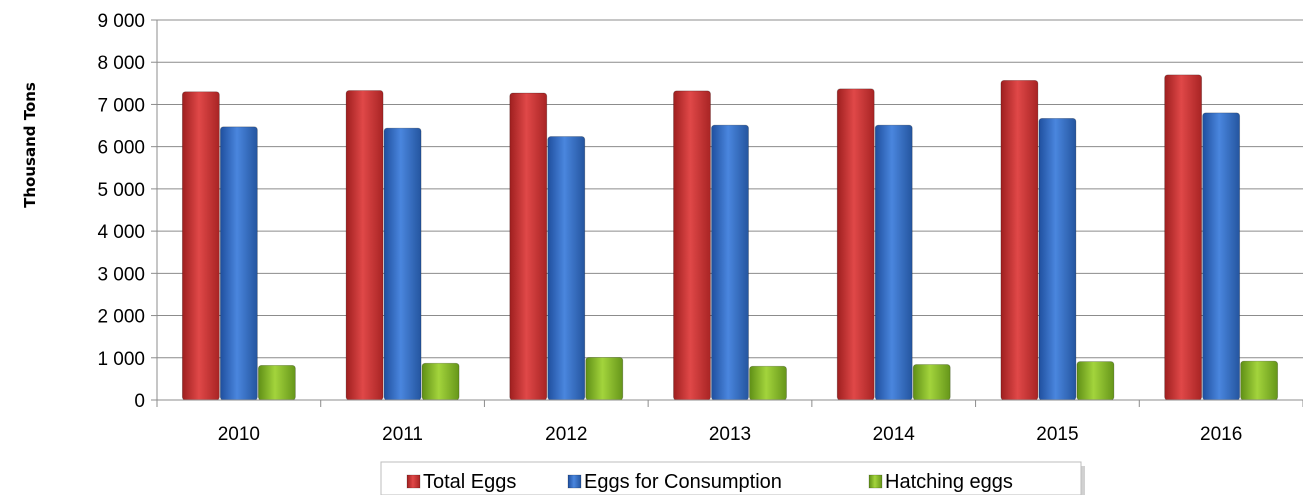  Describe the element at coordinates (692, 245) in the screenshot. I see `bar-total-eggs-2013` at that location.